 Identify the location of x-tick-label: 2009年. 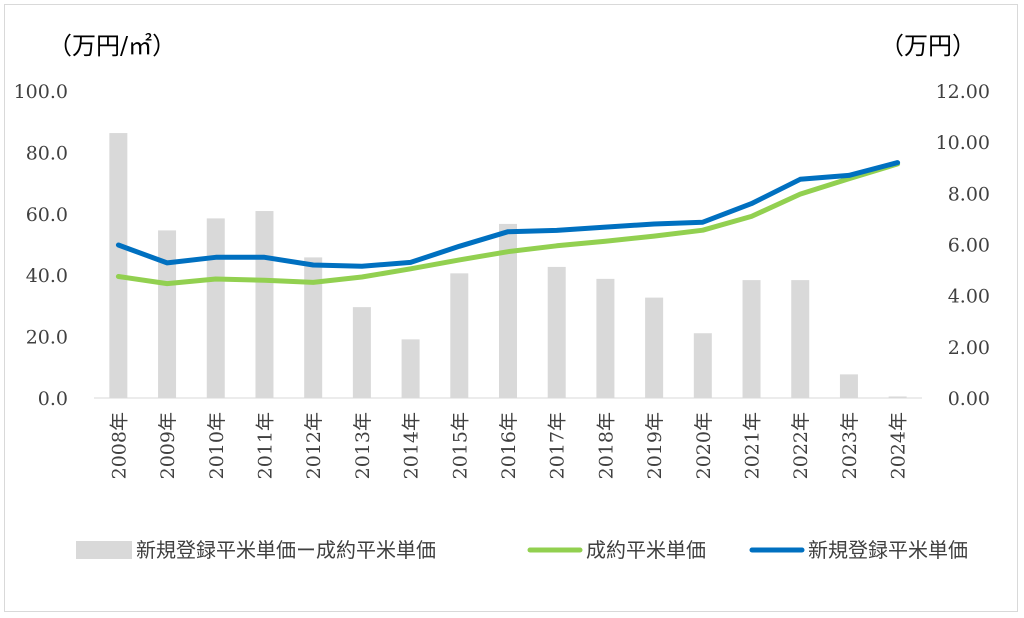
(168, 445).